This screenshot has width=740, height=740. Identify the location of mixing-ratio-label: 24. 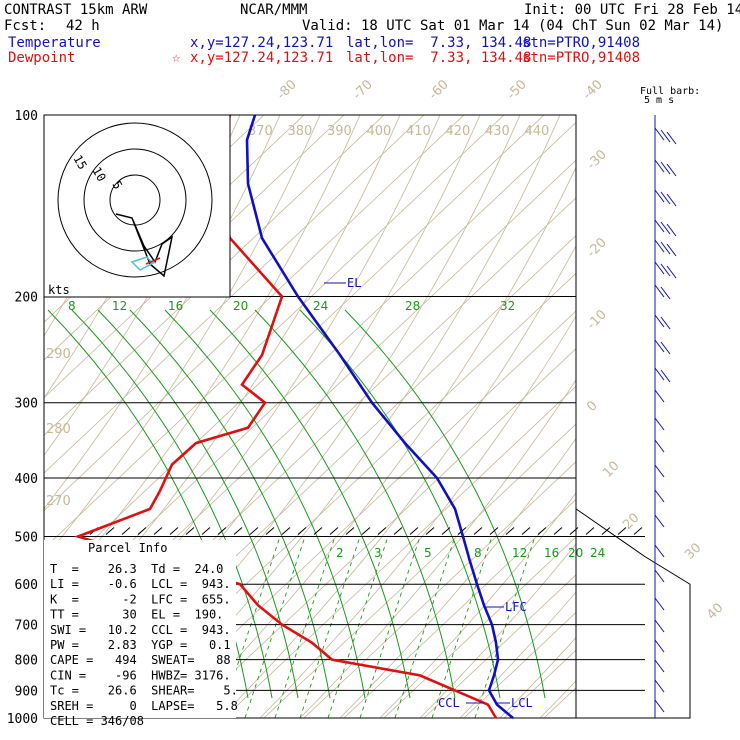
(597, 553).